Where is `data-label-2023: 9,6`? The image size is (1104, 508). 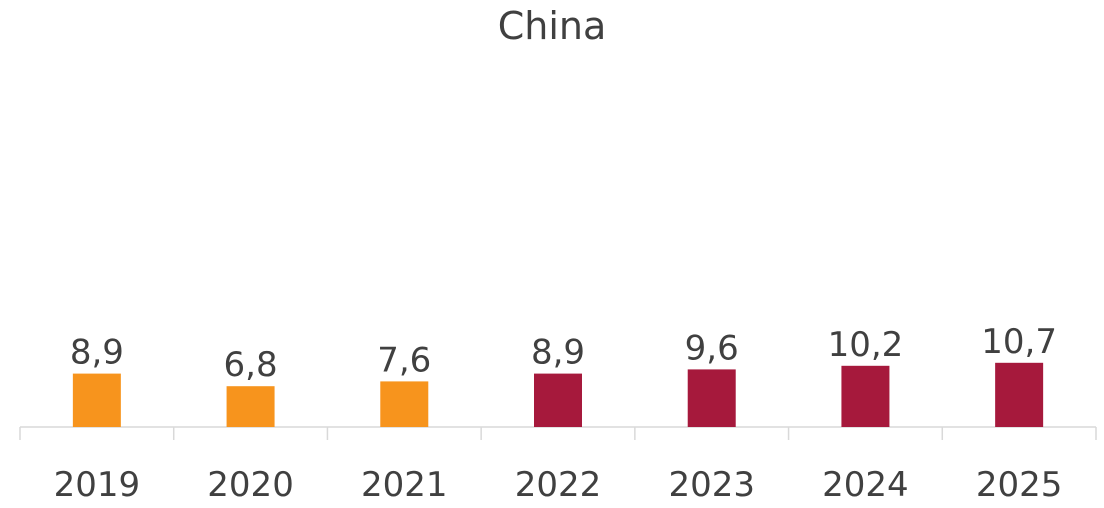 data-label-2023: 9,6 is located at coordinates (712, 348).